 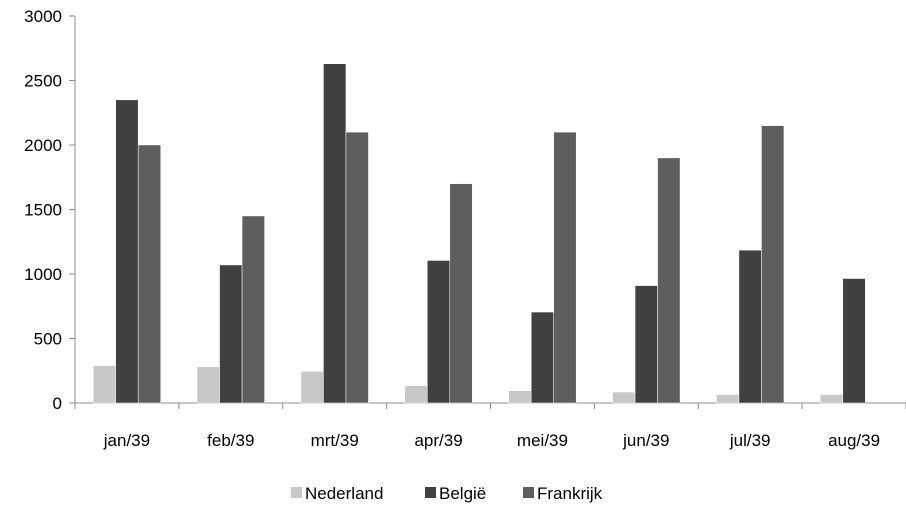 What do you see at coordinates (57, 403) in the screenshot?
I see `y-tick-label: 0` at bounding box center [57, 403].